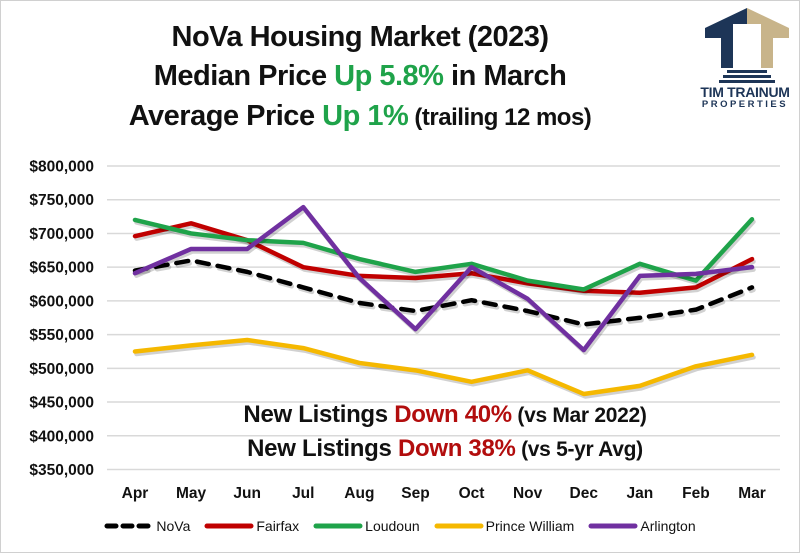 The height and width of the screenshot is (553, 800). What do you see at coordinates (365, 116) in the screenshot?
I see `average-change-highlight: Up 1%` at bounding box center [365, 116].